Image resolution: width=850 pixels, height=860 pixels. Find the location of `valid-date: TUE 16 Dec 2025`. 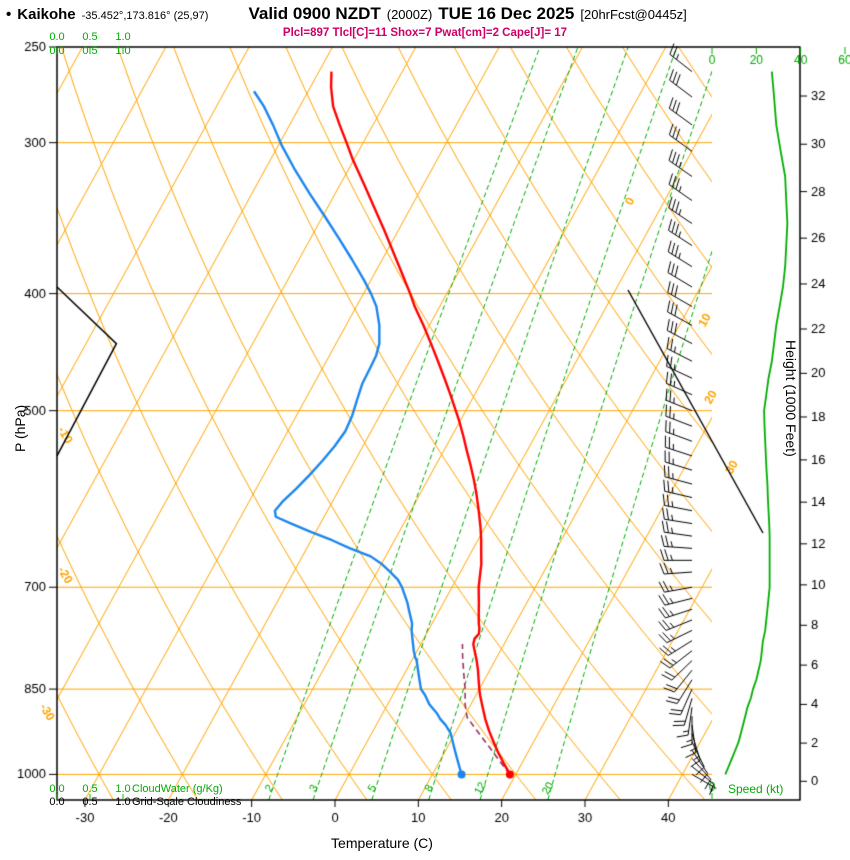

valid-date: TUE 16 Dec 2025 is located at coordinates (506, 13).